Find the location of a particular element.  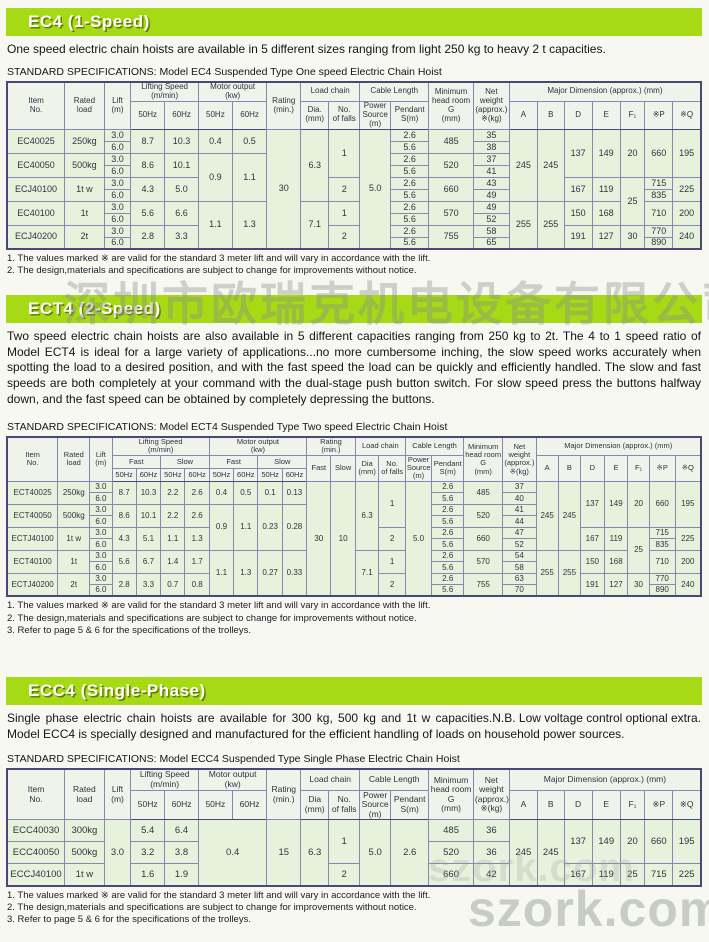

data-cell: 710 is located at coordinates (662, 561).